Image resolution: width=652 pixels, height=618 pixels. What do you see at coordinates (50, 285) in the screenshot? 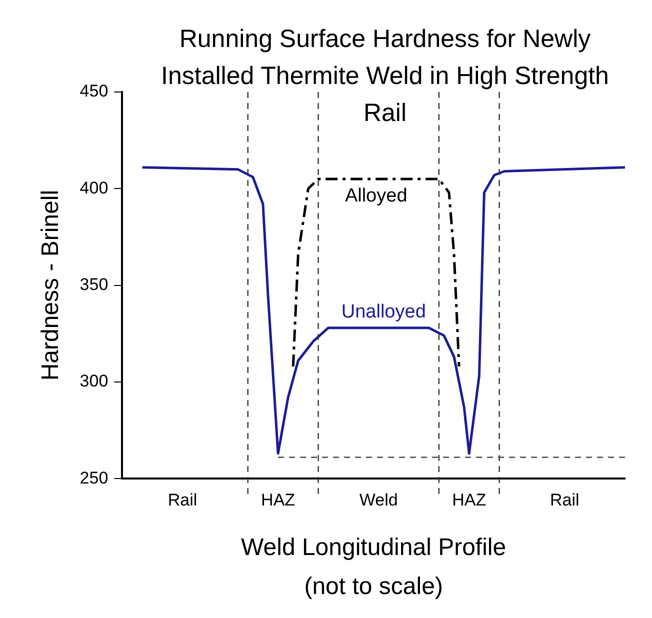
I see `y-axis-title: Hardness - Brinell` at bounding box center [50, 285].